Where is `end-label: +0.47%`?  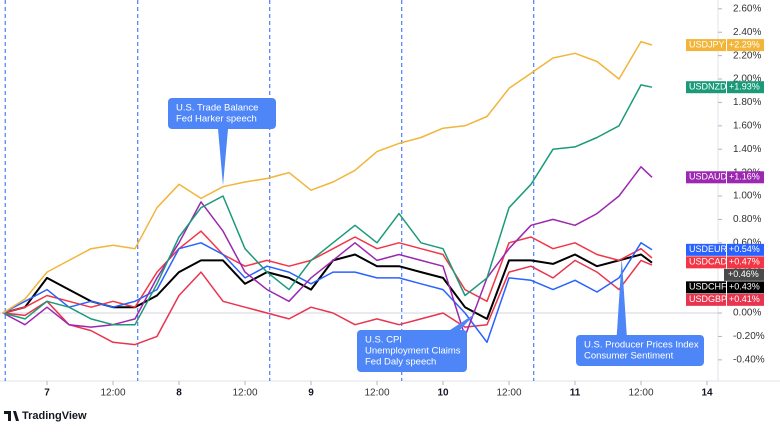 end-label: +0.47% is located at coordinates (744, 262).